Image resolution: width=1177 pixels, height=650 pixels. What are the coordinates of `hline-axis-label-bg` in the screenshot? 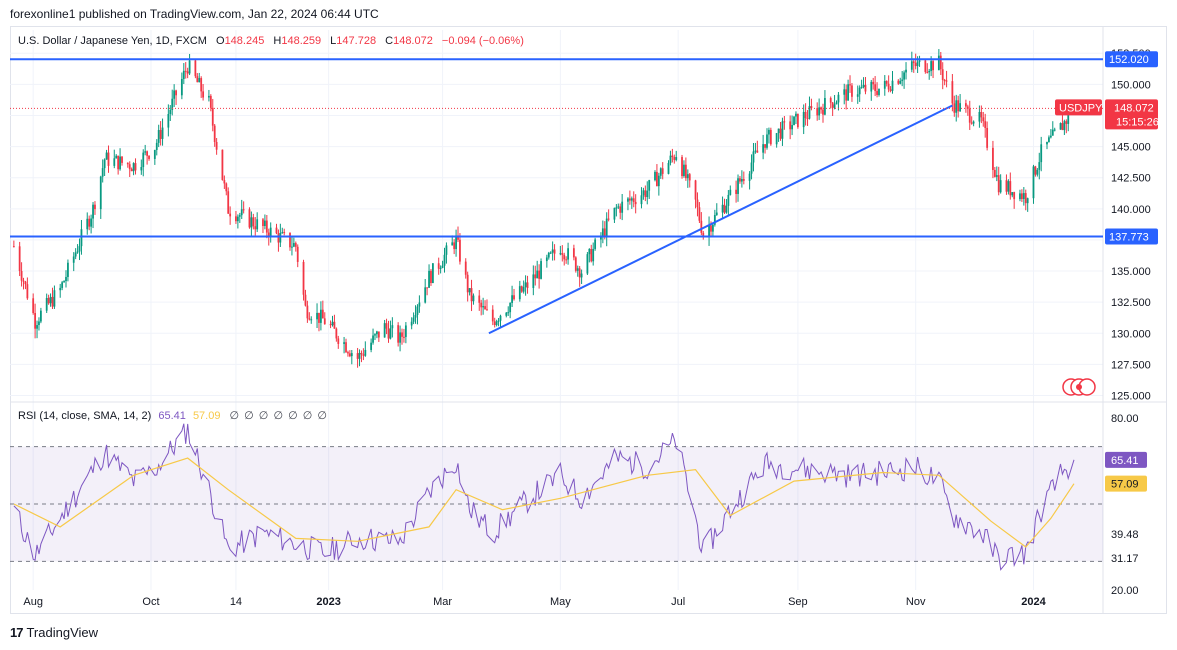 It's located at (1131, 59).